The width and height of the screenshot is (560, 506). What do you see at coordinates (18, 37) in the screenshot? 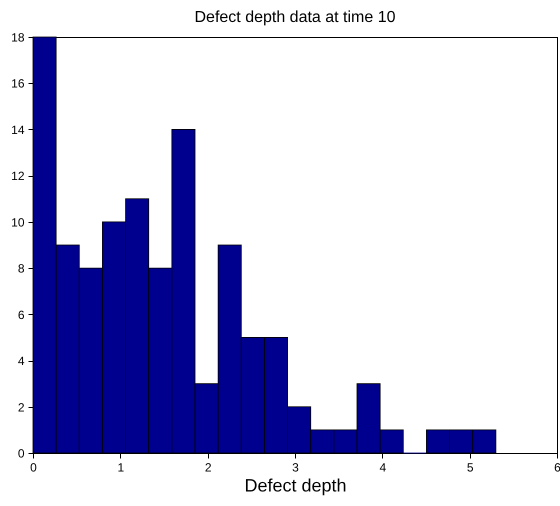
I see `y-tick-label: 18` at bounding box center [18, 37].